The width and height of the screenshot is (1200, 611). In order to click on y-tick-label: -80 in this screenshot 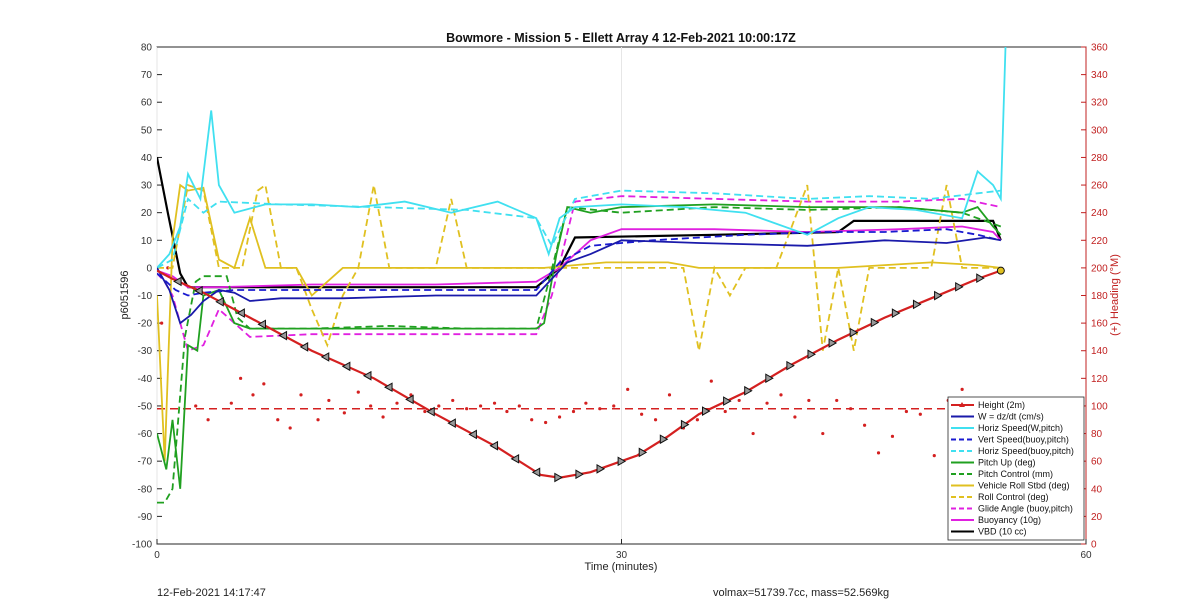, I will do `click(145, 489)`.